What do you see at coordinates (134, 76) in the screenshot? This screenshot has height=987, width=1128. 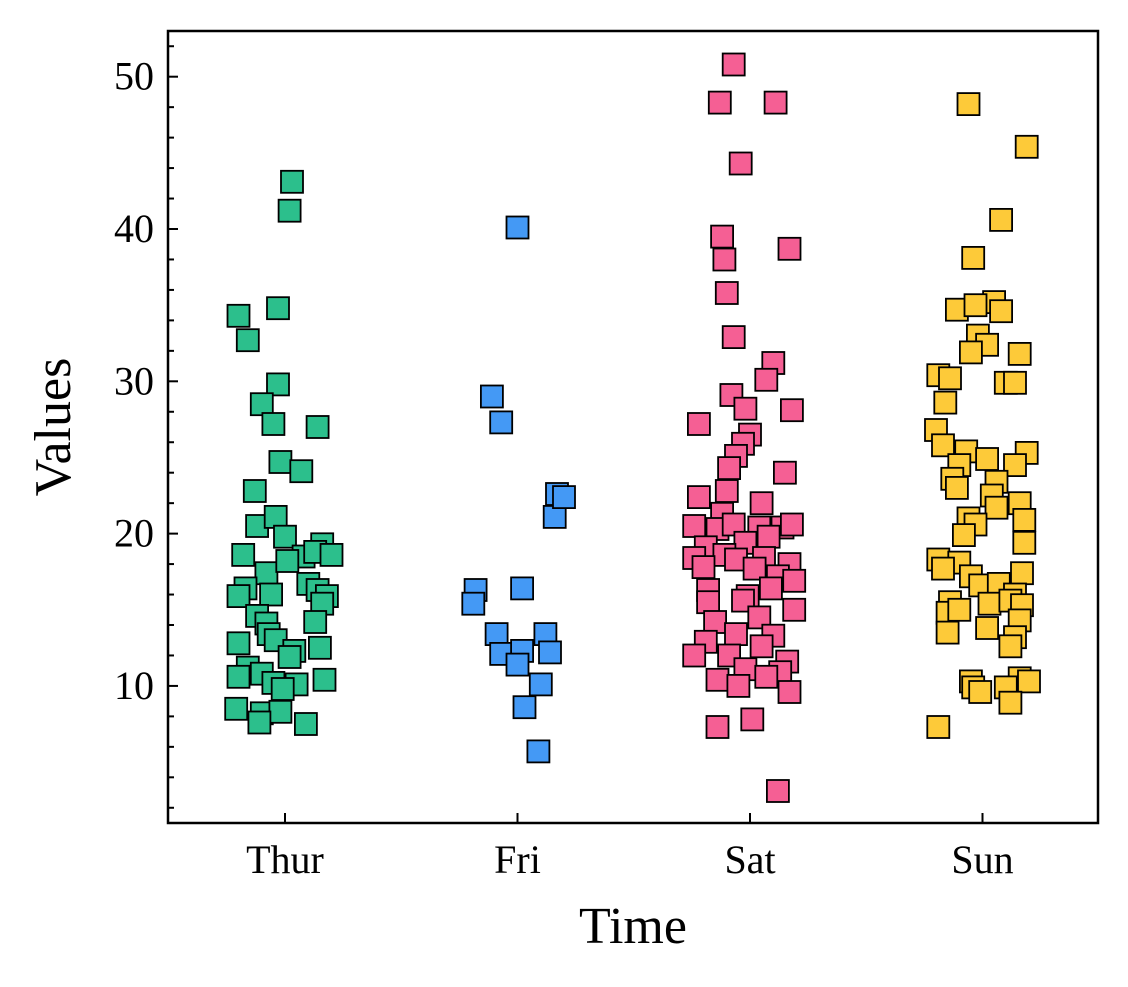 I see `y-tick-label-50: 50` at bounding box center [134, 76].